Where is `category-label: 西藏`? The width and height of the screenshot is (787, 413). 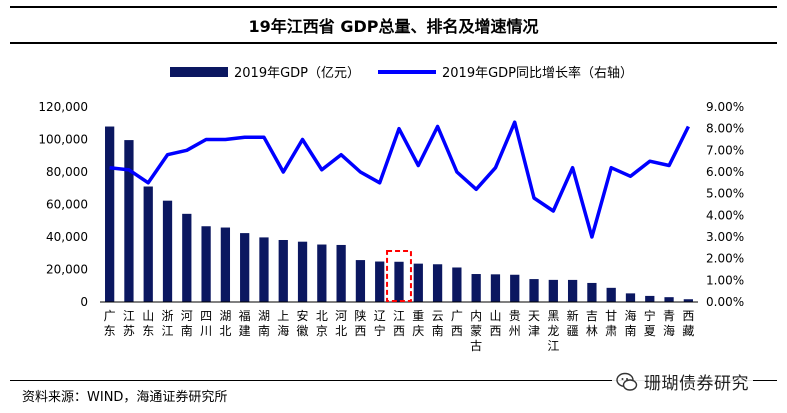 category-label: 西藏 is located at coordinates (688, 323).